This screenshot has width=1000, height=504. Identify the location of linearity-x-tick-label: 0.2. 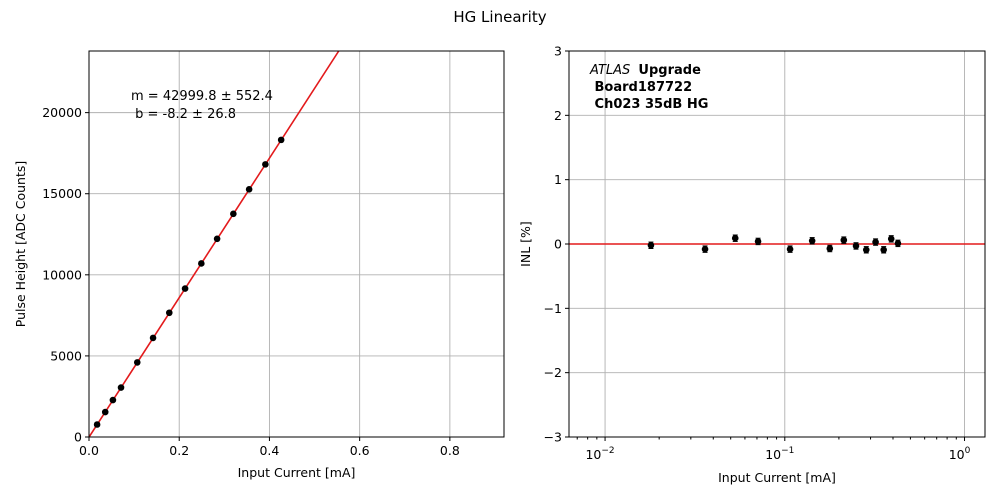
(179, 450).